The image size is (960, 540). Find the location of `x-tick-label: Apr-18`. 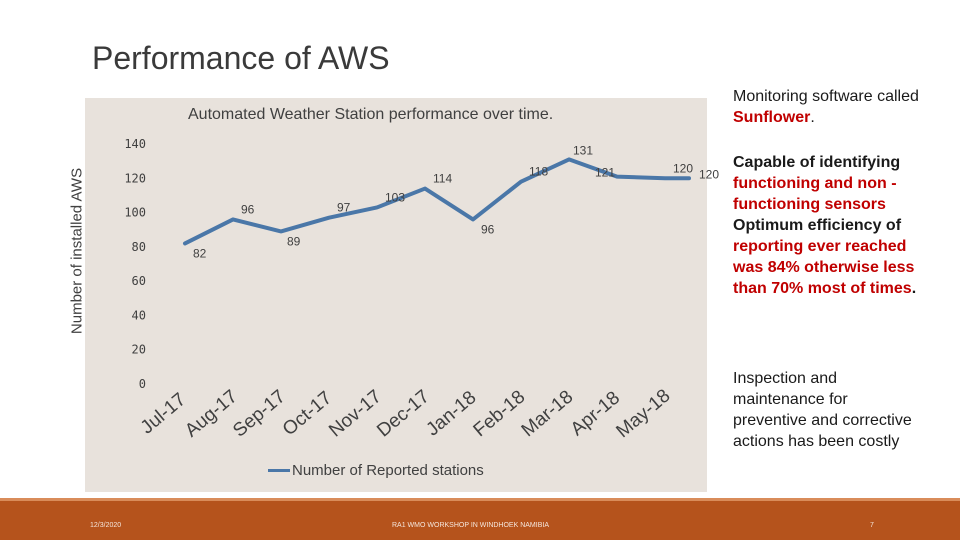

x-tick-label: Apr-18 is located at coordinates (595, 413).